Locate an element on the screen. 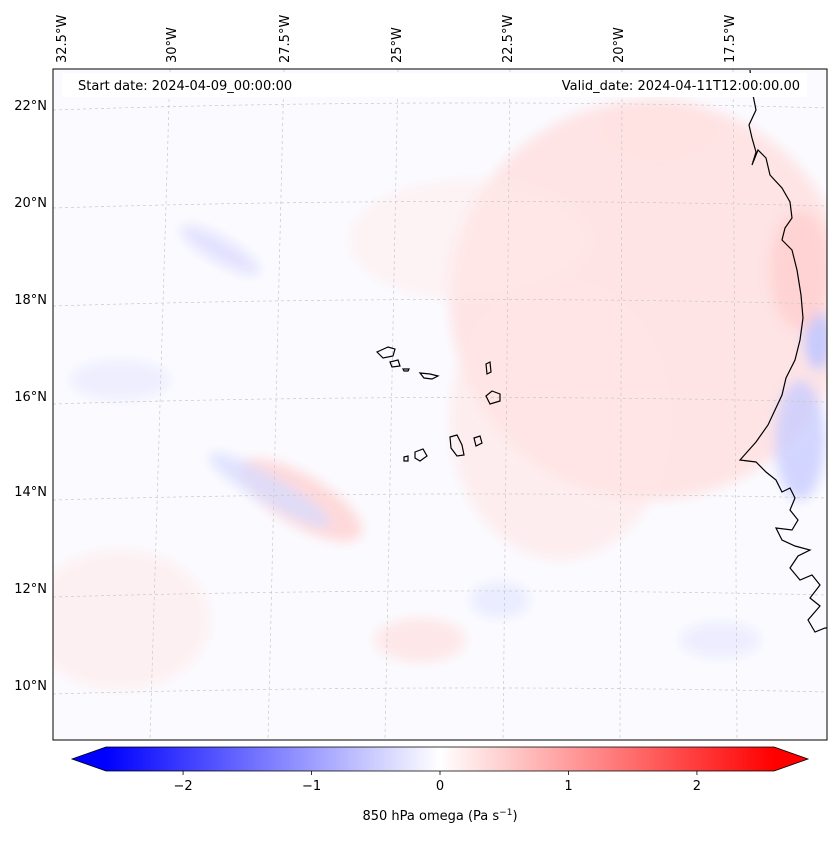 The width and height of the screenshot is (837, 843). colorbar-body is located at coordinates (440, 759).